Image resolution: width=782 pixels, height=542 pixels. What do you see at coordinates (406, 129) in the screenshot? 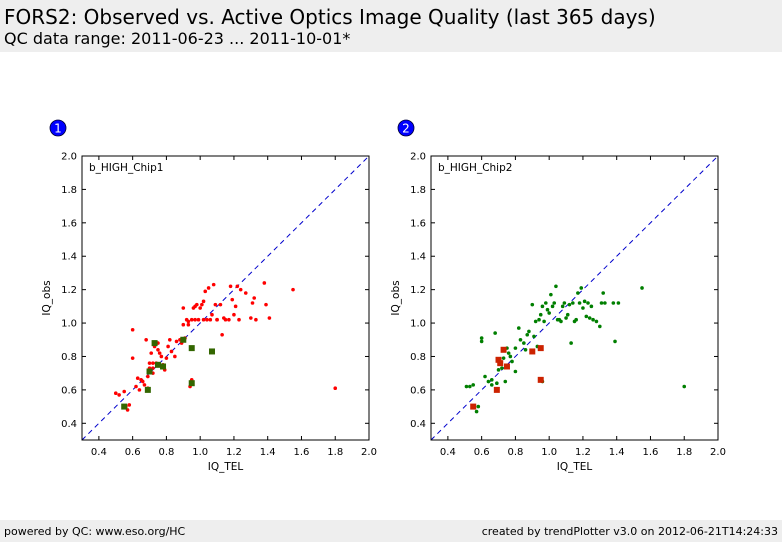
I see `panel-number-text: 2` at bounding box center [406, 129].